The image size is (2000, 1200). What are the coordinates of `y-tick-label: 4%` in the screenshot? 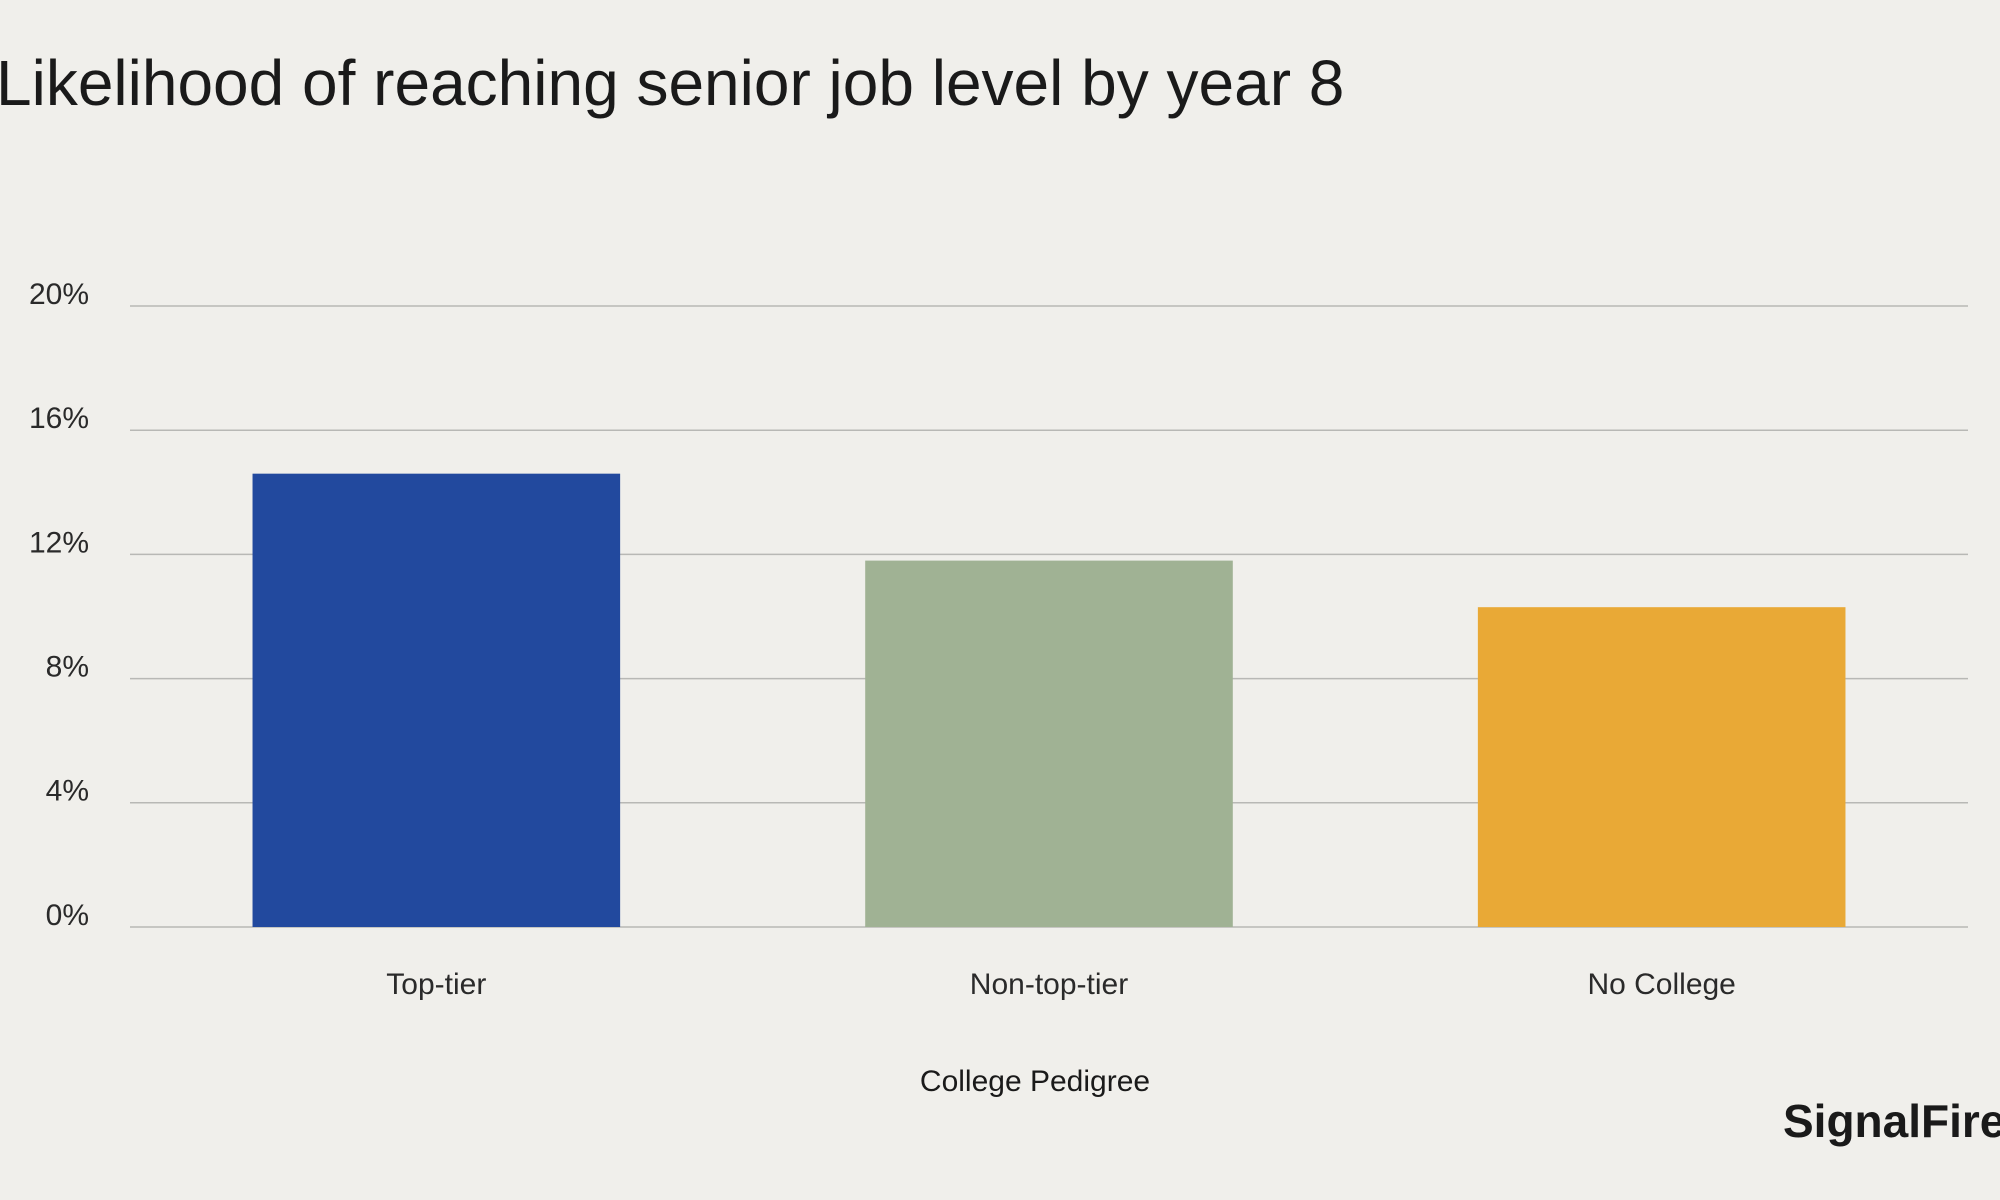 It's located at (67, 791).